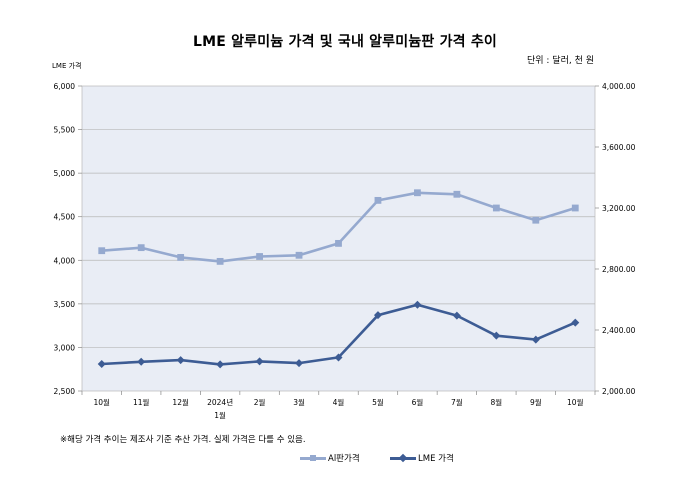 Image resolution: width=690 pixels, height=478 pixels. I want to click on square-marker-icon, so click(313, 457).